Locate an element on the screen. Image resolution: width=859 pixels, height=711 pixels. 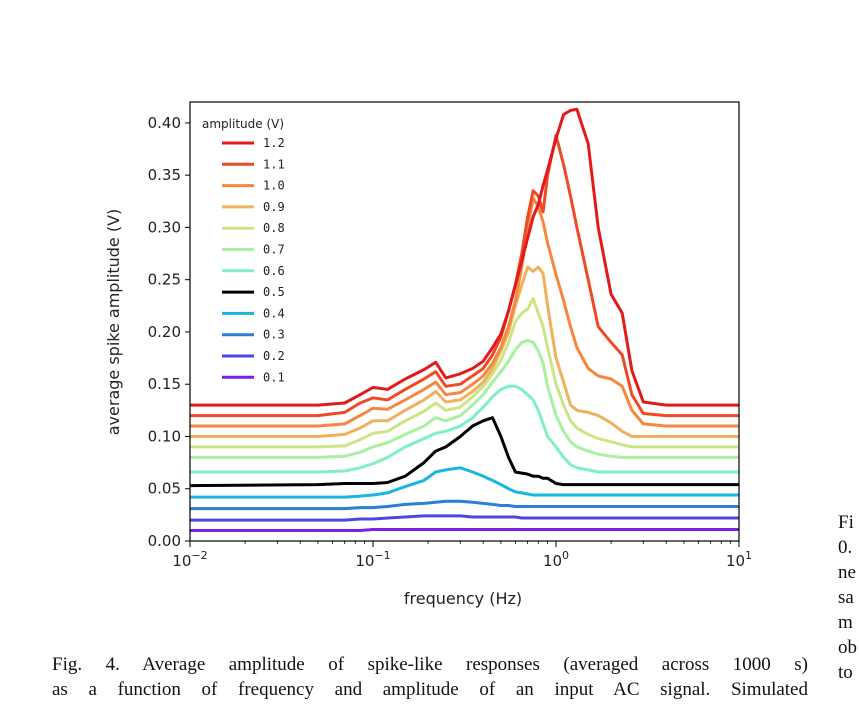
legend-title: amplitude (V) is located at coordinates (243, 124).